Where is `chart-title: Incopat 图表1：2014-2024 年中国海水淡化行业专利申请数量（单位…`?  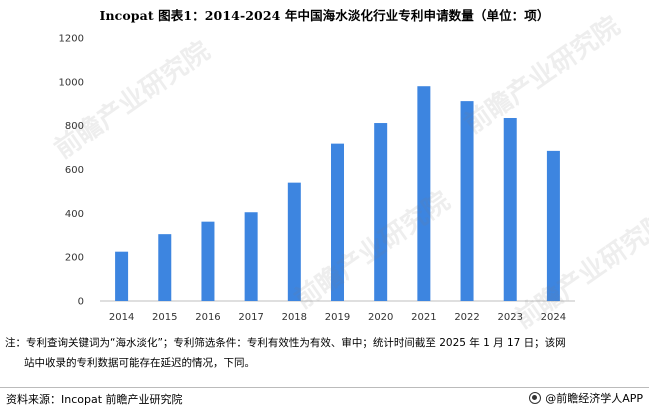 chart-title: Incopat 图表1：2014-2024 年中国海水淡化行业专利申请数量（单位… is located at coordinates (324, 15).